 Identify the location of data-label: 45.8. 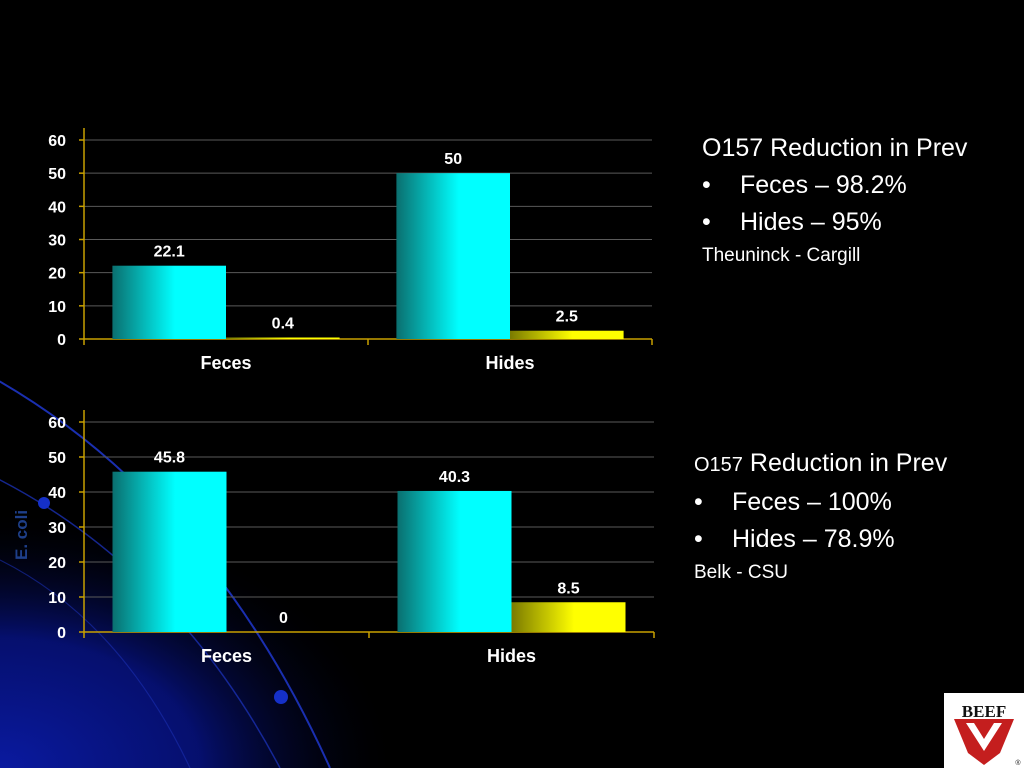
(169, 458).